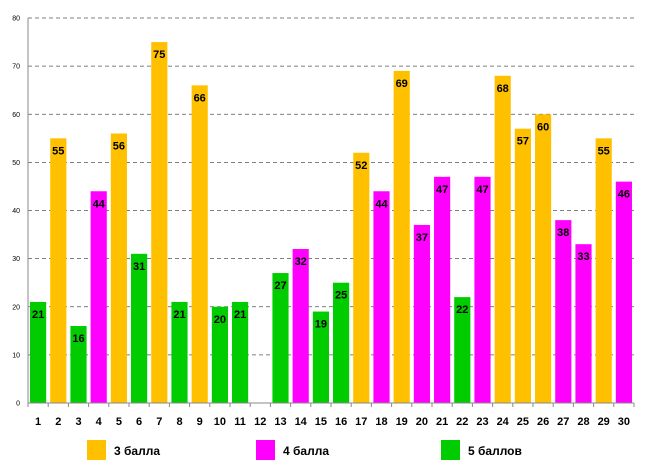 The width and height of the screenshot is (650, 470). What do you see at coordinates (495, 451) in the screenshot?
I see `legend-label-g5: 5 баллов` at bounding box center [495, 451].